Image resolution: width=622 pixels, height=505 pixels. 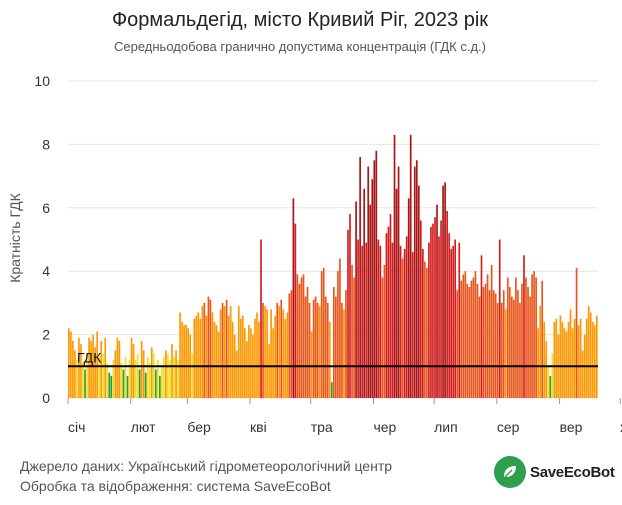 I want to click on x-tick-label: сер, so click(x=508, y=427).